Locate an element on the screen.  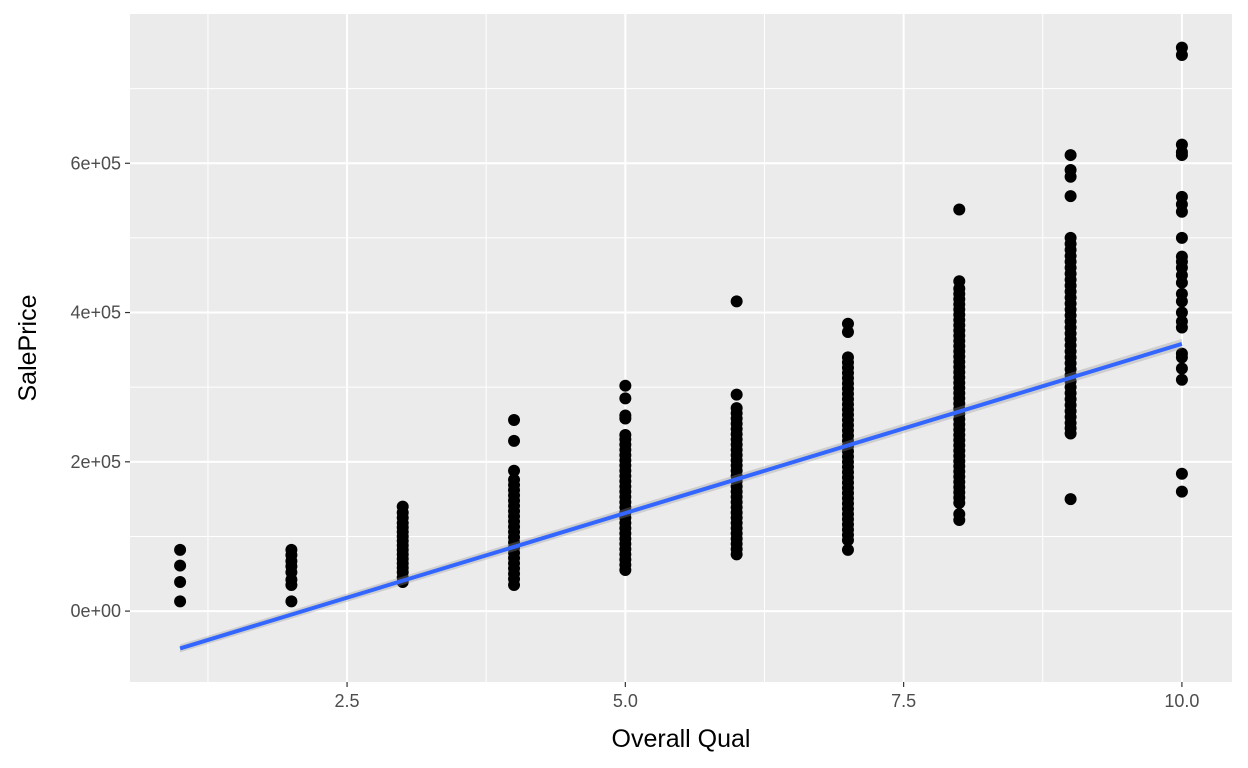
x-tick-label: 10.0 is located at coordinates (1181, 701).